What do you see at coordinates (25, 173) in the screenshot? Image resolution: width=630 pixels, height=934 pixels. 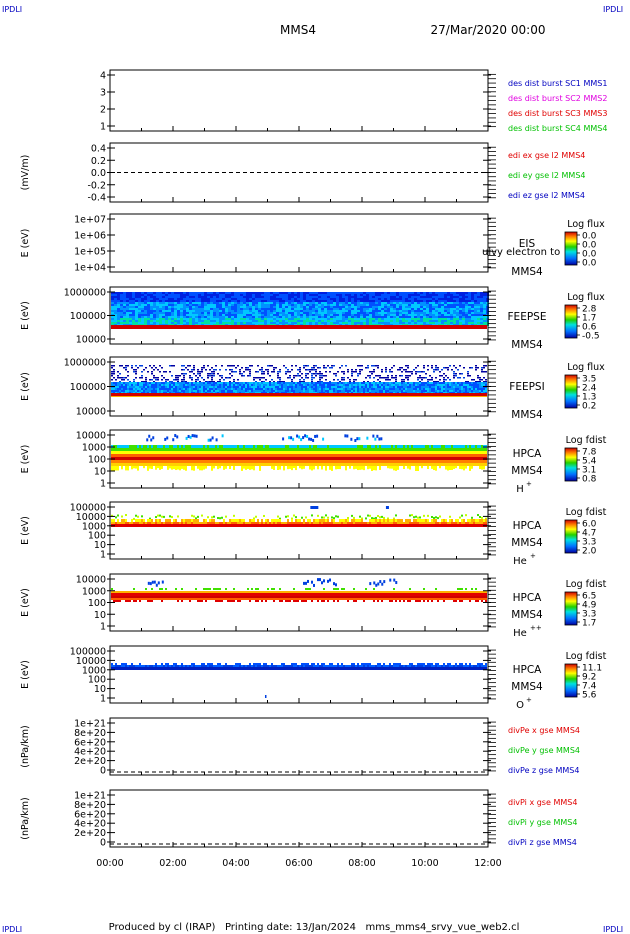 I see `y-axis-label: (mV/m)` at bounding box center [25, 173].